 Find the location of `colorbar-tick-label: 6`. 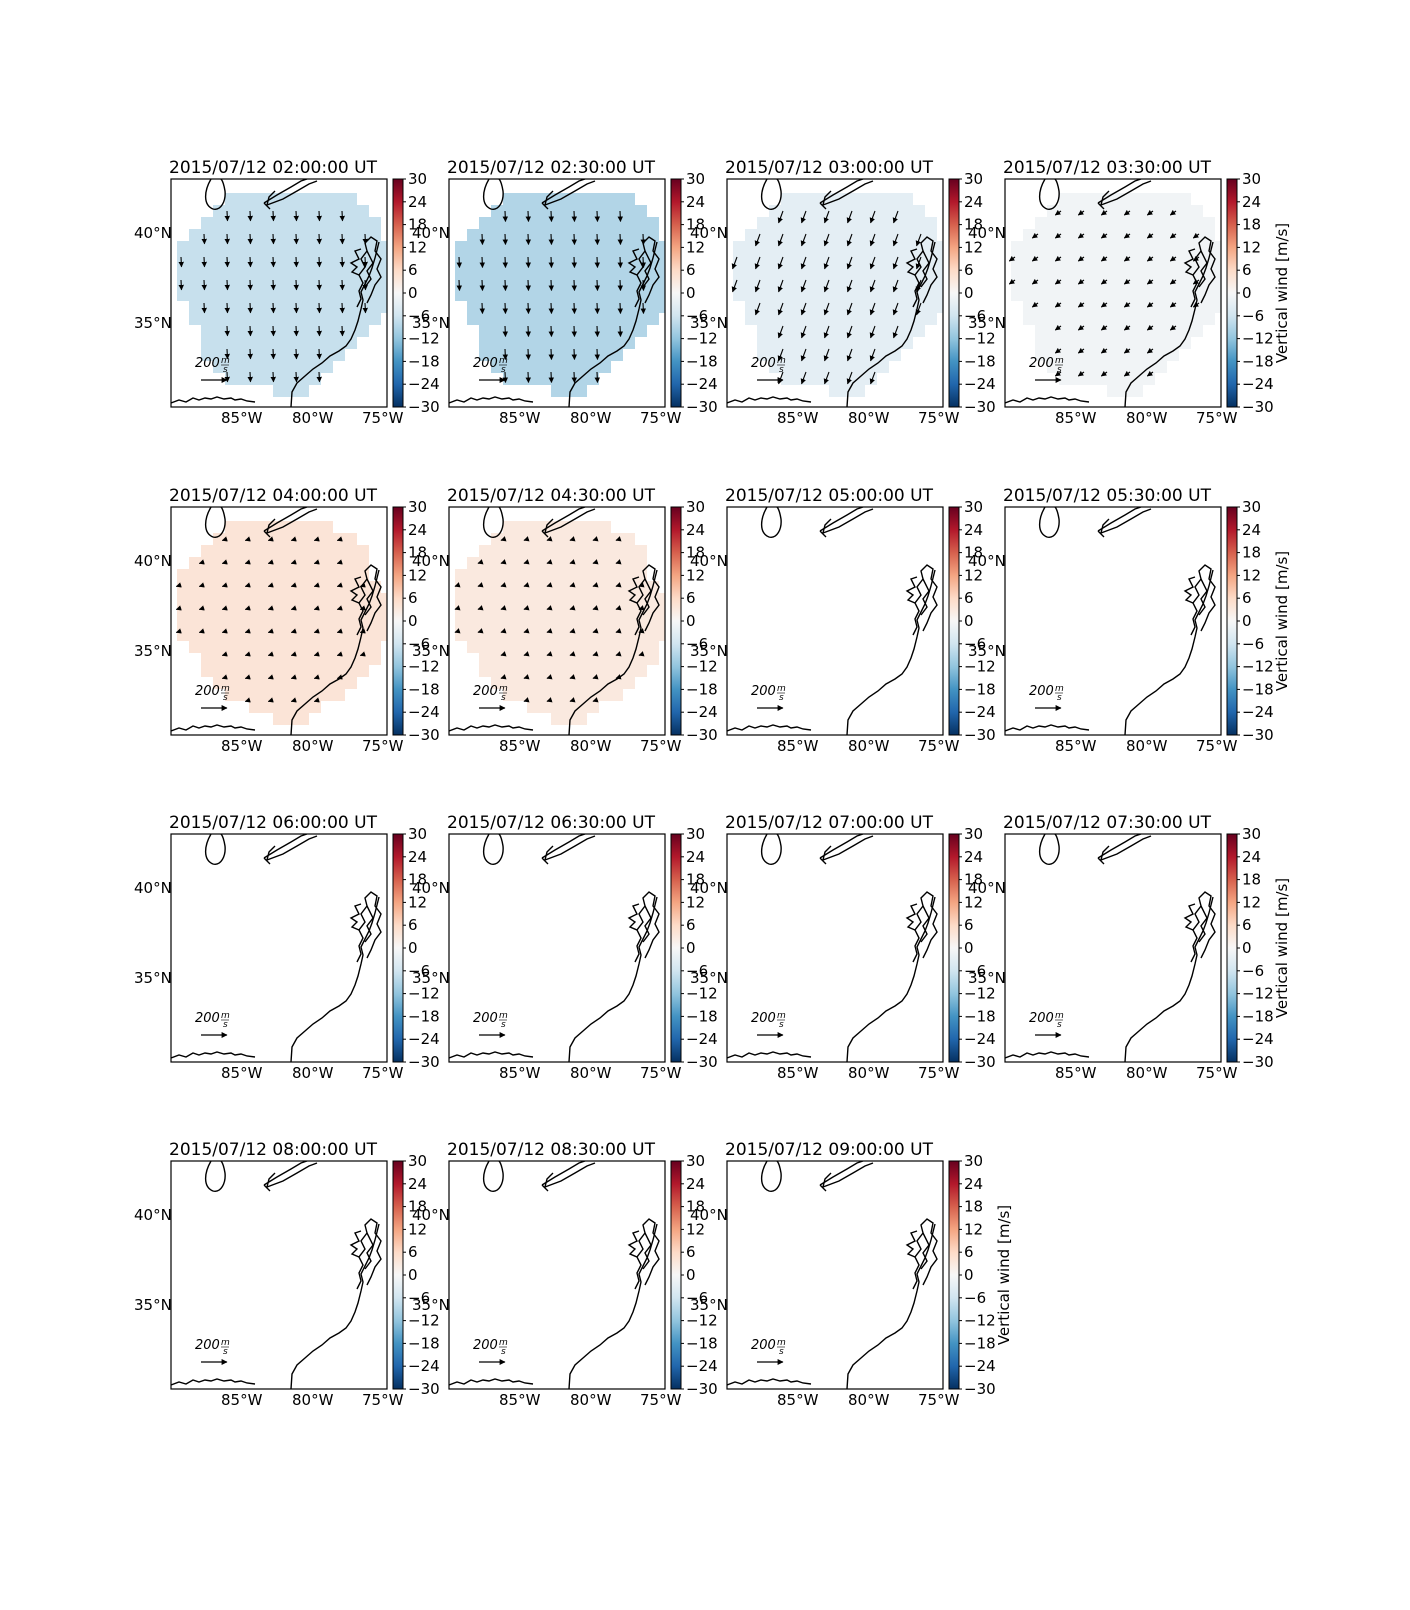

colorbar-tick-label: 6 is located at coordinates (691, 925).